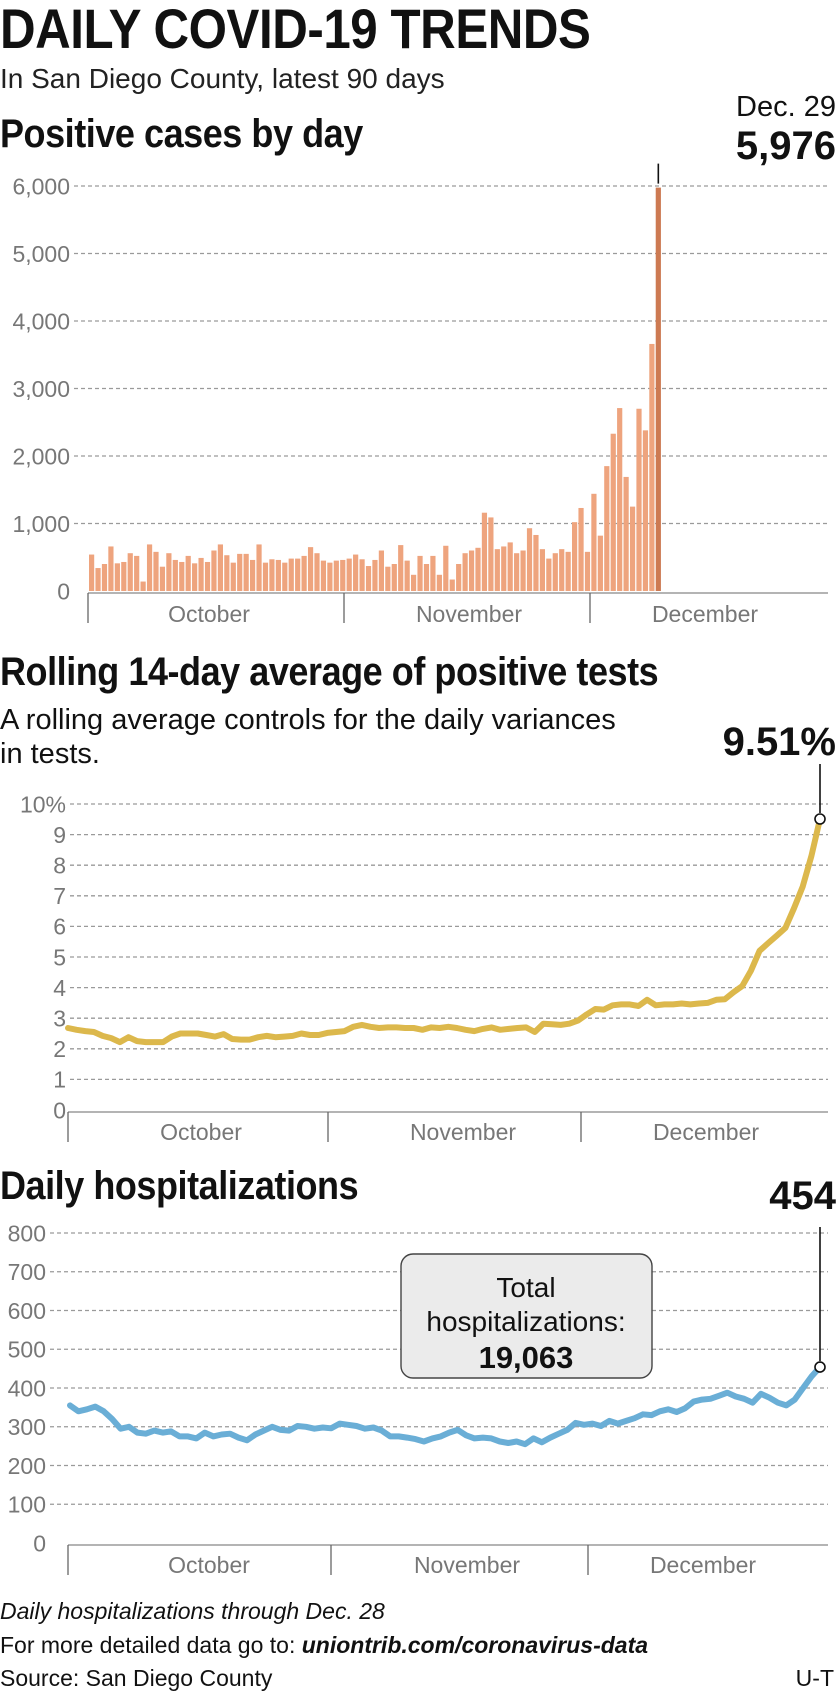 The width and height of the screenshot is (840, 1699). I want to click on hosp-y-tick-label: 500, so click(27, 1350).